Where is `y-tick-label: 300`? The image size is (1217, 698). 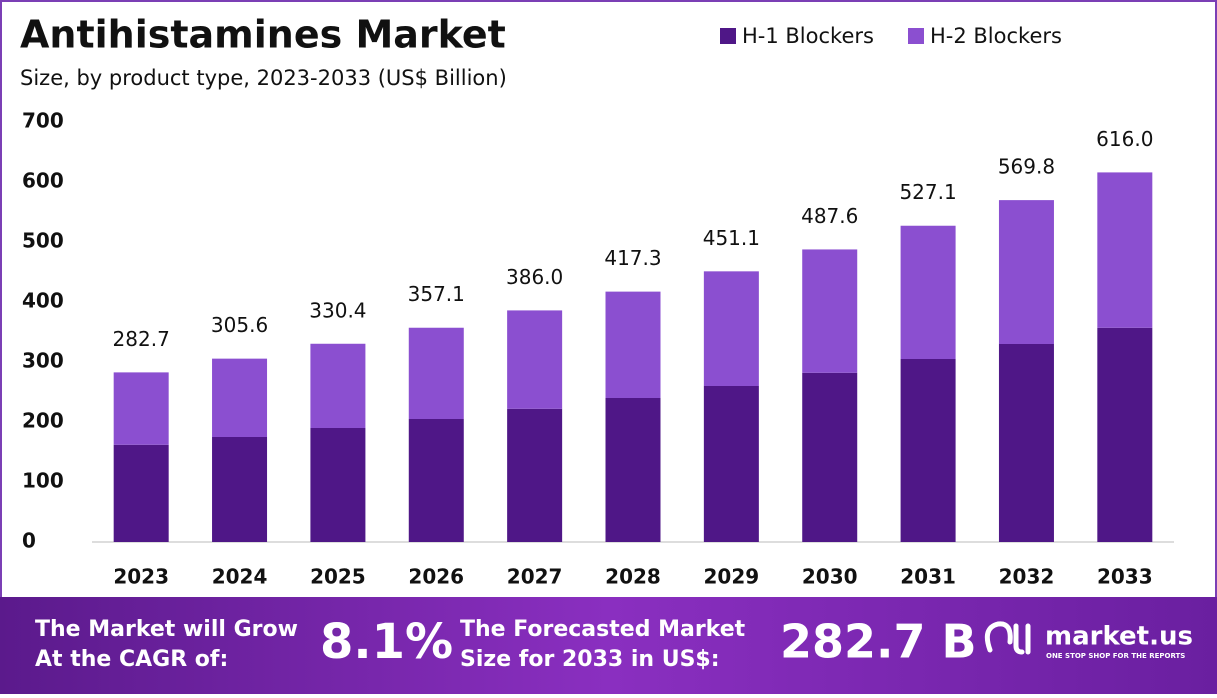 y-tick-label: 300 is located at coordinates (43, 361).